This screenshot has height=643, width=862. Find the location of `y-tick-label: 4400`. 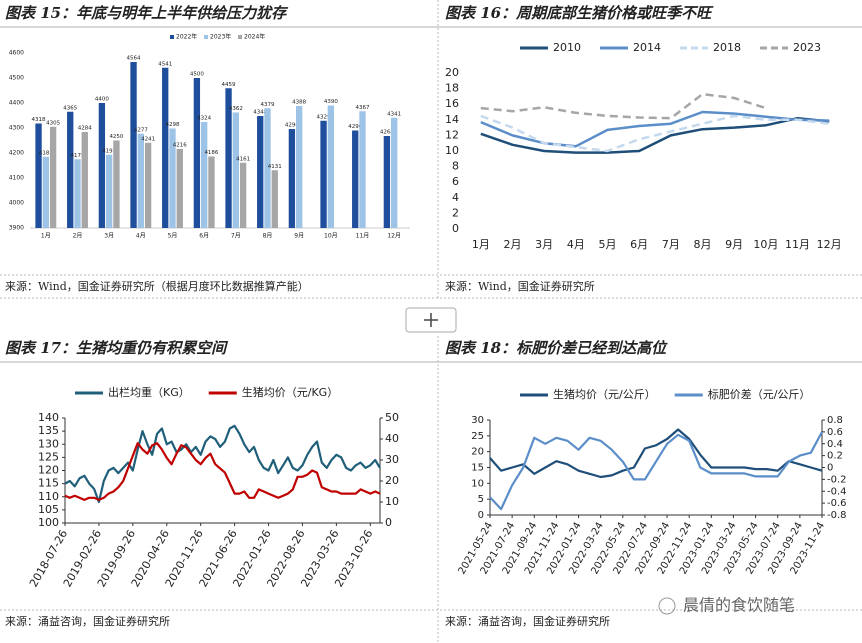

y-tick-label: 4400 is located at coordinates (16, 103).